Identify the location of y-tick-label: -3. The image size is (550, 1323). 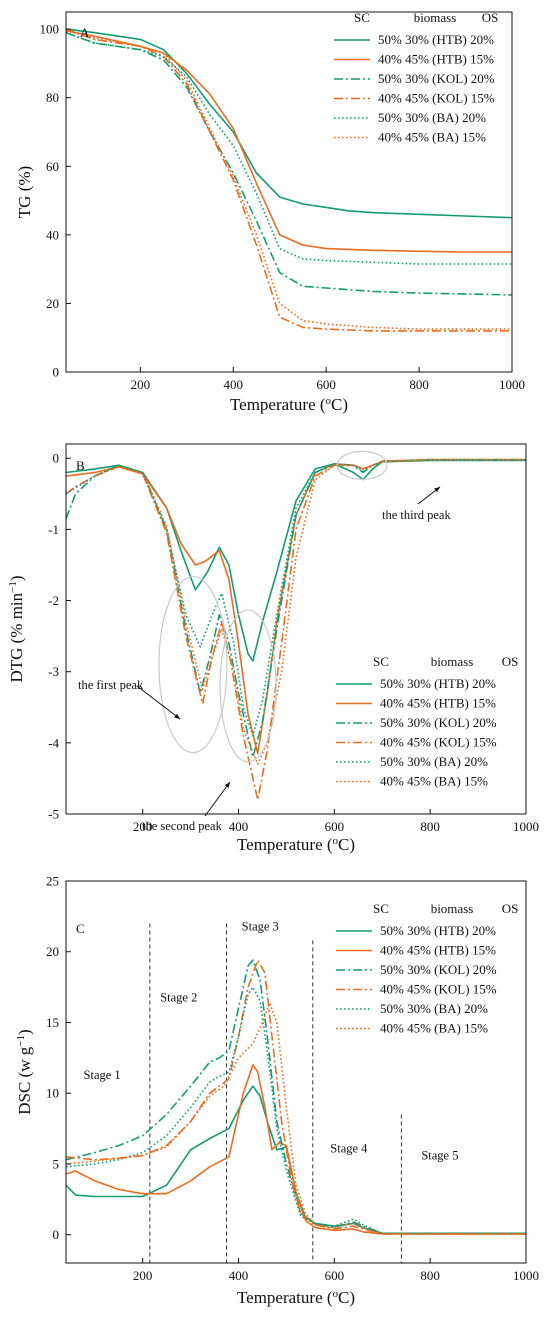
(53, 671).